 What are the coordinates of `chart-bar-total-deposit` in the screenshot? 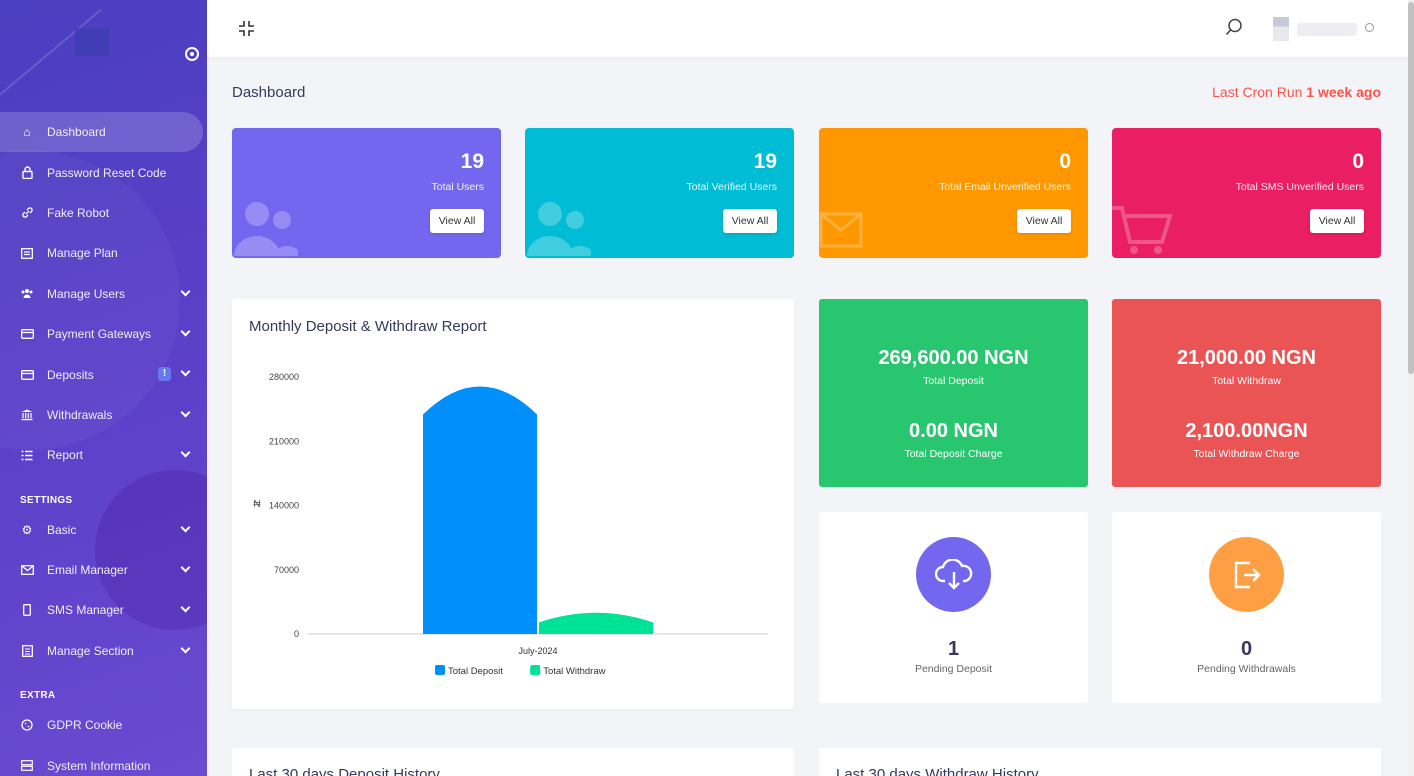 It's located at (480, 510).